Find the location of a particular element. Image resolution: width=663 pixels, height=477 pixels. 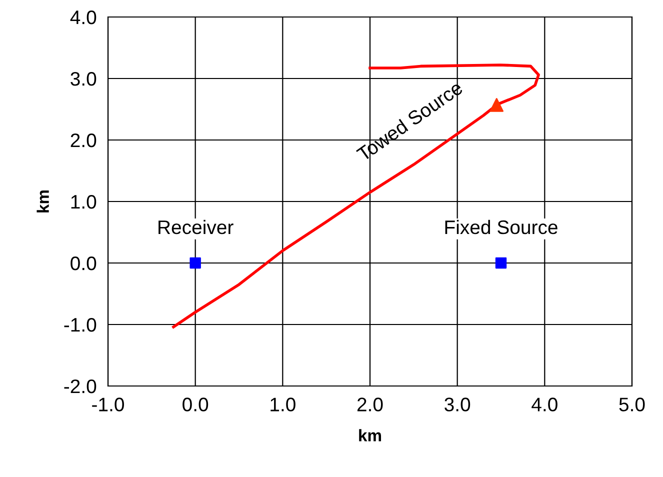

y-tick-label: 4.0 is located at coordinates (83, 17).